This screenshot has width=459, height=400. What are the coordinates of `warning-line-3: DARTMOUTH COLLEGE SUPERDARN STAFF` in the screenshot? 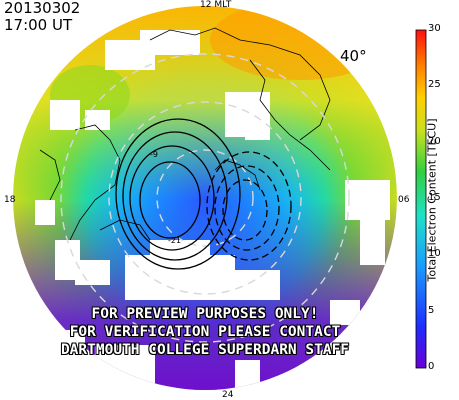 It's located at (205, 350).